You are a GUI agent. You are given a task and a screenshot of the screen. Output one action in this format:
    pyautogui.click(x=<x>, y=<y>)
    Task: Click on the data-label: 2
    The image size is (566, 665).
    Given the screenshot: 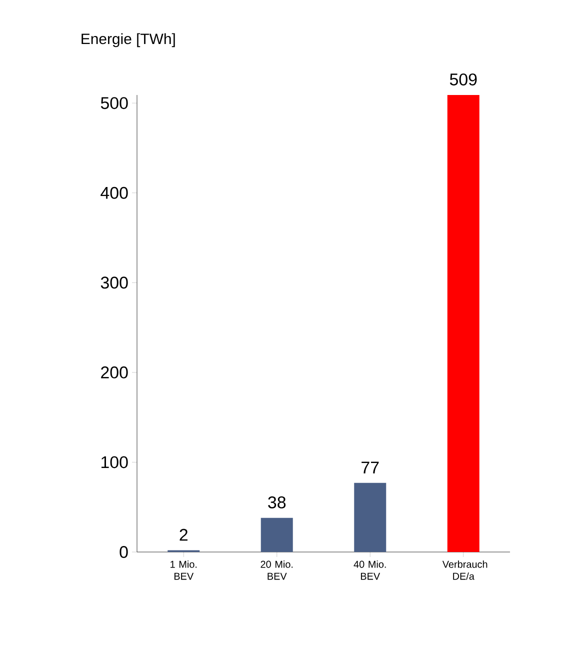 What is the action you would take?
    pyautogui.click(x=184, y=534)
    